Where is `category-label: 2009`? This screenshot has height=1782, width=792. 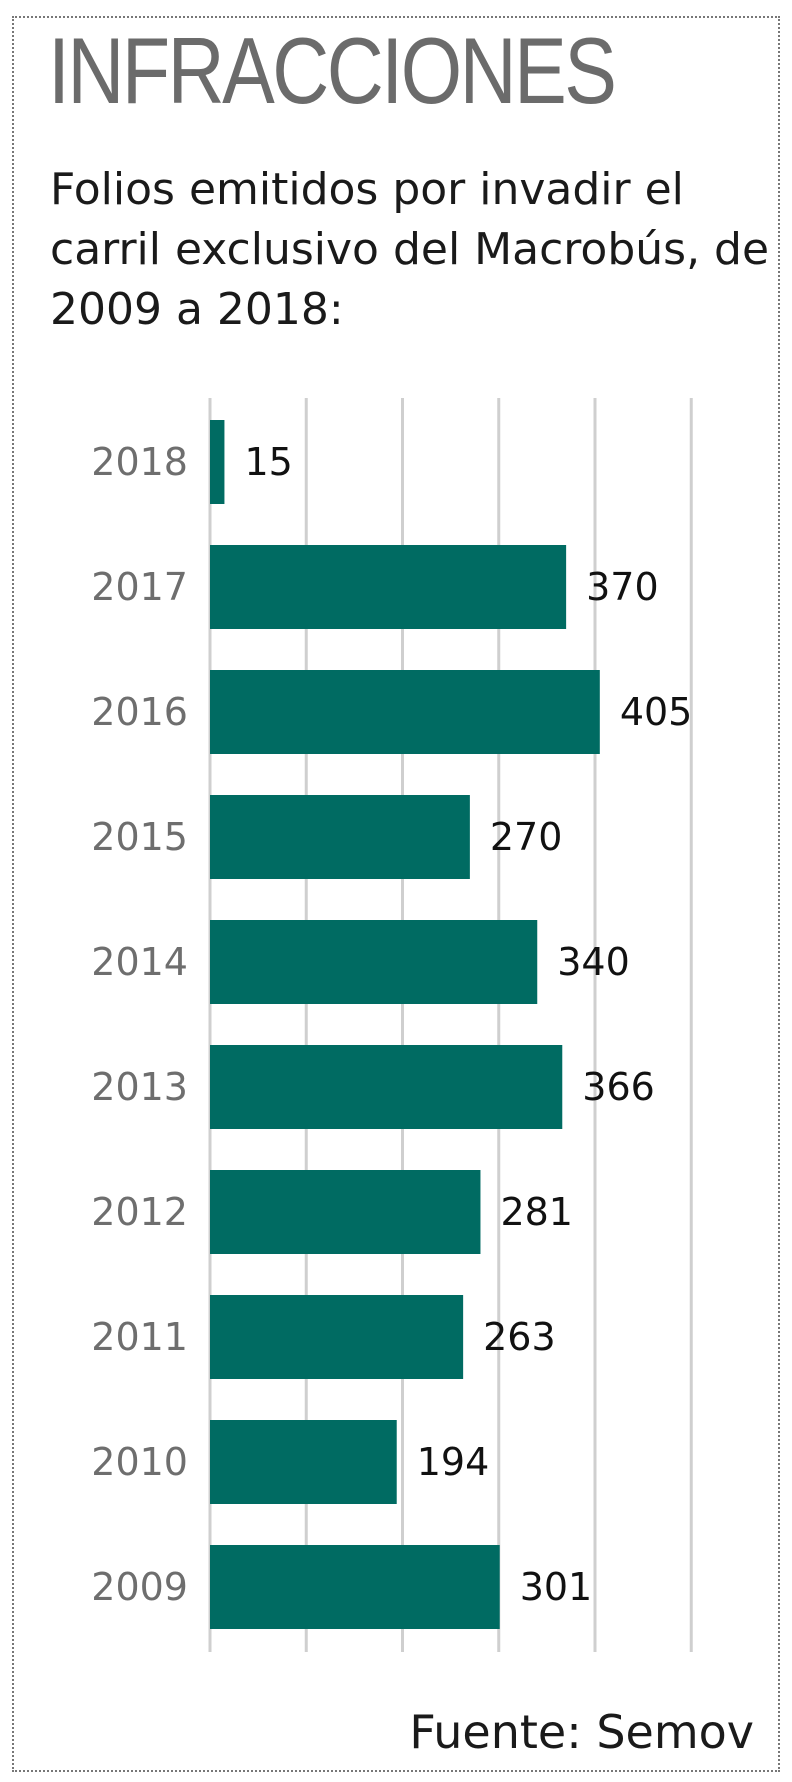 category-label: 2009 is located at coordinates (139, 1587).